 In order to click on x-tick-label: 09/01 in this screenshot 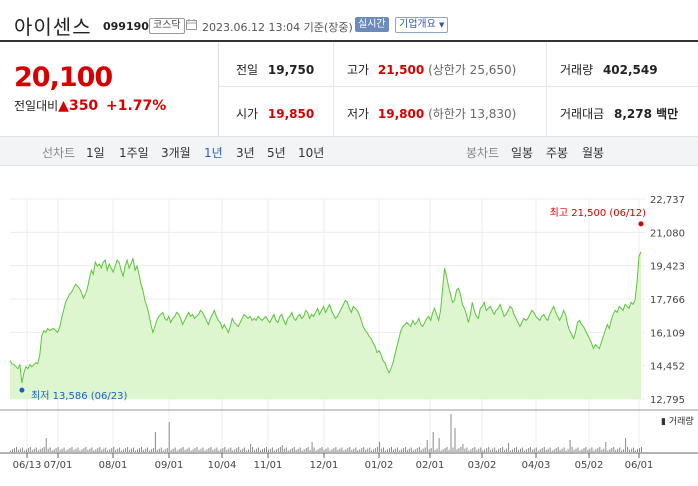, I will do `click(169, 465)`.